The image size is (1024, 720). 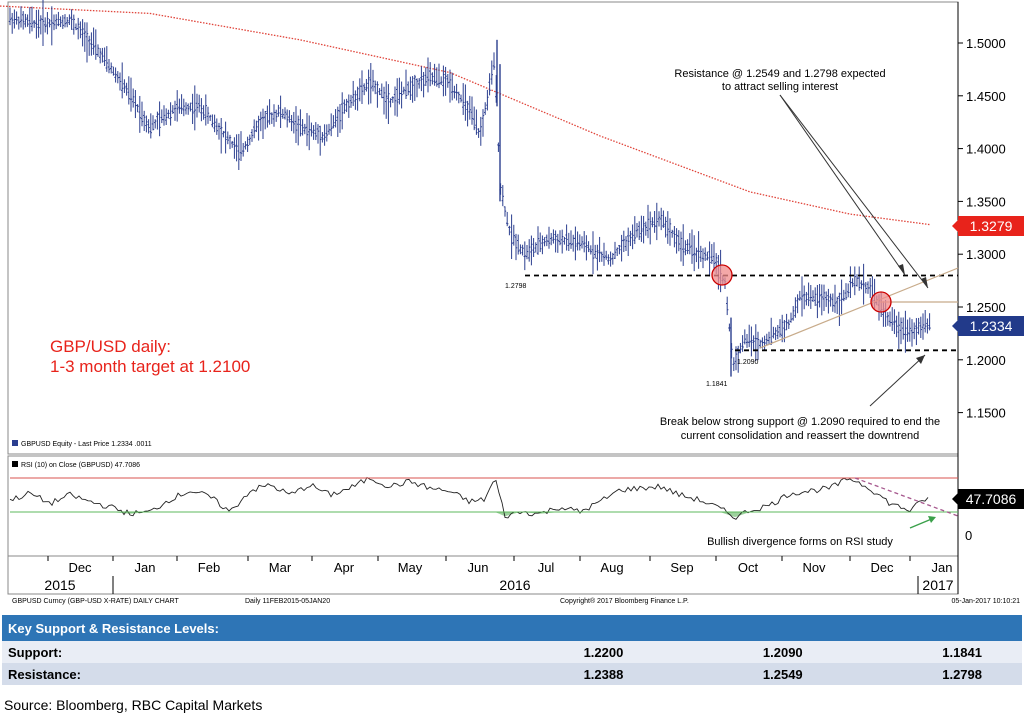 I want to click on last-price-tag: 1.2334, so click(x=988, y=326).